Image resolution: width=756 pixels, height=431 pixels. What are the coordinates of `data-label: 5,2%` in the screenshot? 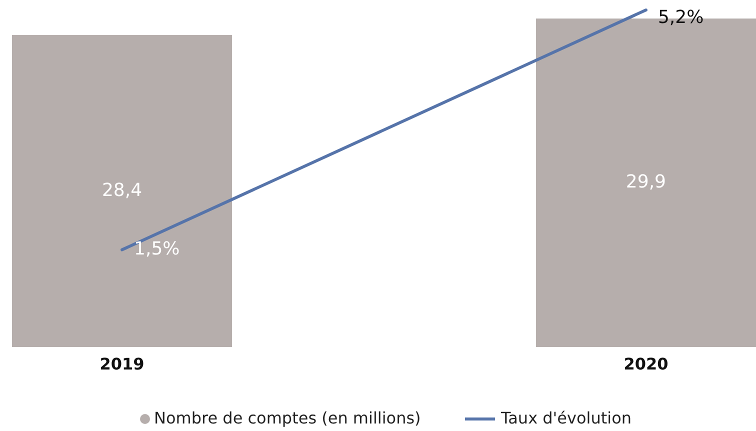 It's located at (681, 17).